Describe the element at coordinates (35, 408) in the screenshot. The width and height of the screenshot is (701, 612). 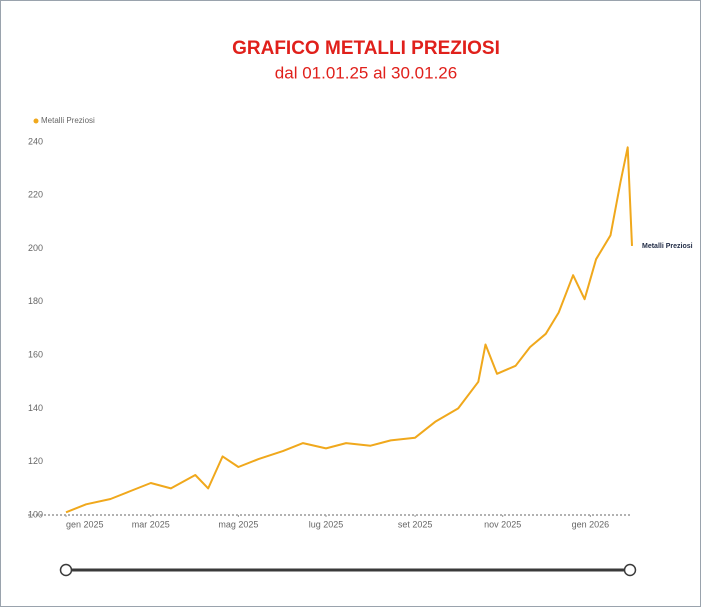
I see `y-tick-label: 140` at that location.